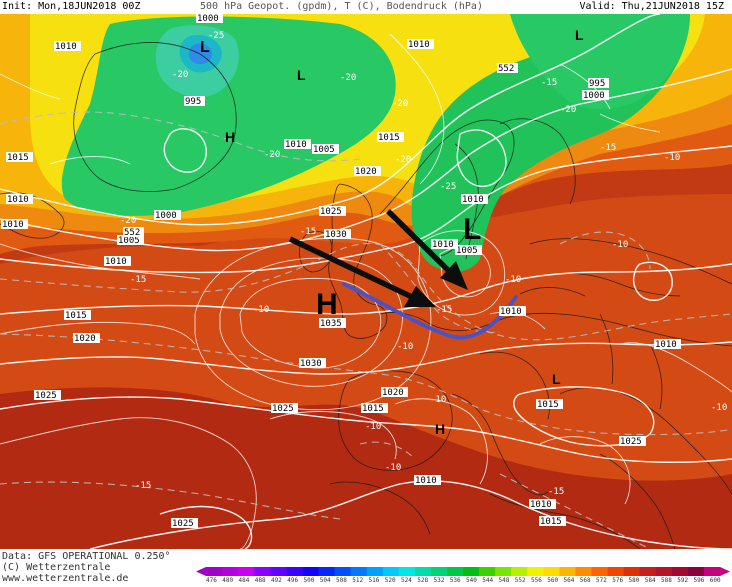  Describe the element at coordinates (488, 580) in the screenshot. I see `scale-label: 544` at that location.